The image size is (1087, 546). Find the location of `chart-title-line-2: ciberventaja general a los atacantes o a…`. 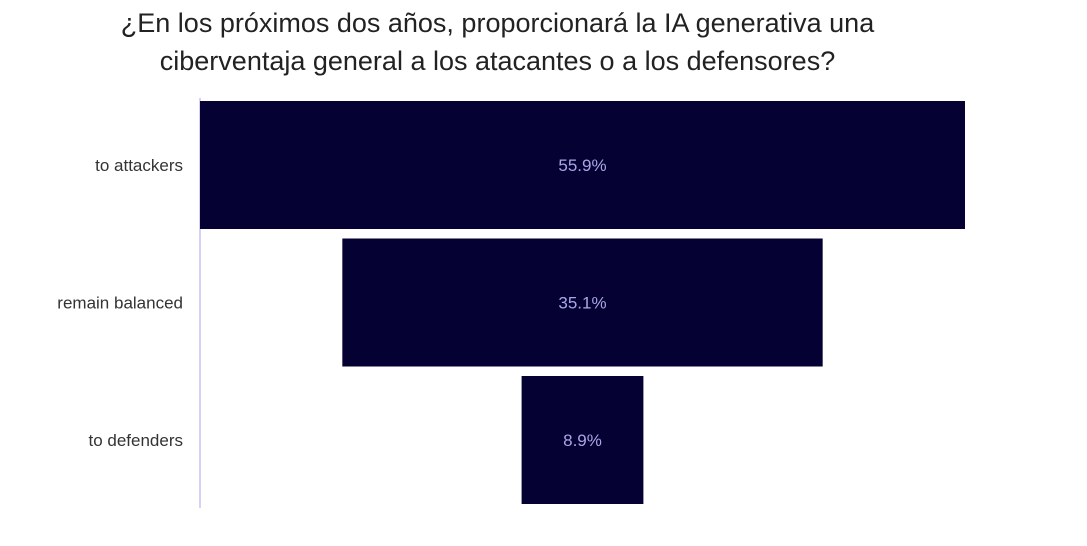

chart-title-line-2: ciberventaja general a los atacantes o a… is located at coordinates (497, 61).